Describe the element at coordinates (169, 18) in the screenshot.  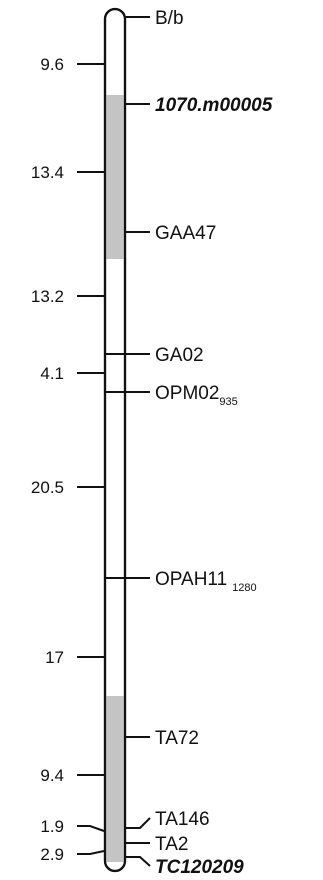
I see `marker-label: B/b` at that location.